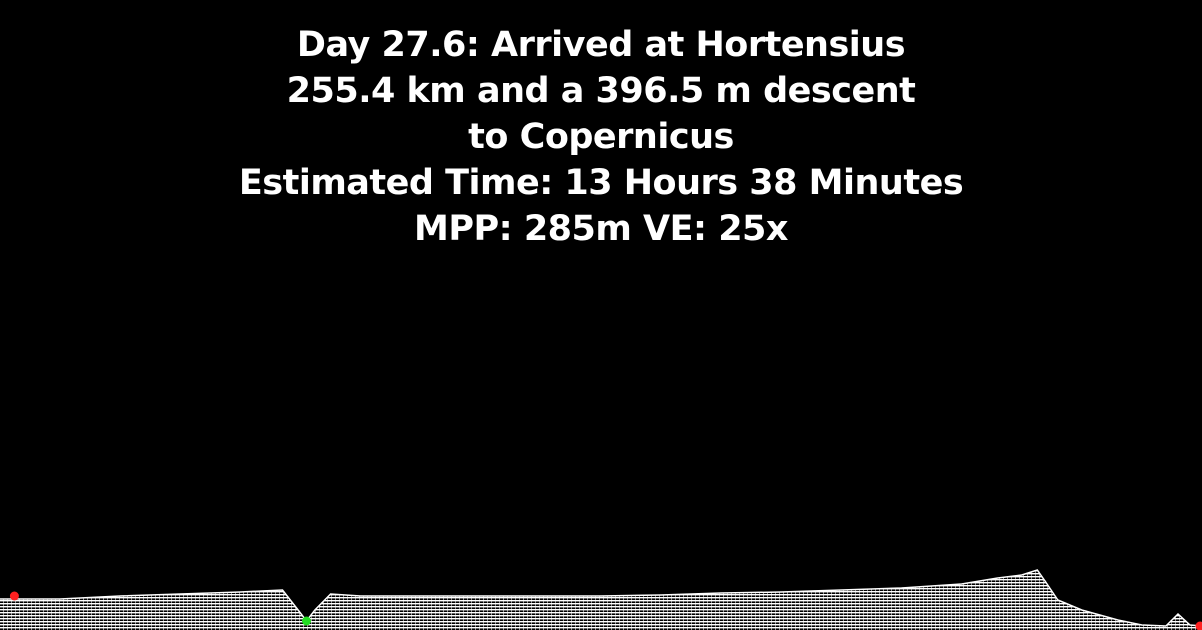  What do you see at coordinates (601, 183) in the screenshot?
I see `caption-estimated-time: Estimated Time: 13 Hours 38 Minutes` at bounding box center [601, 183].